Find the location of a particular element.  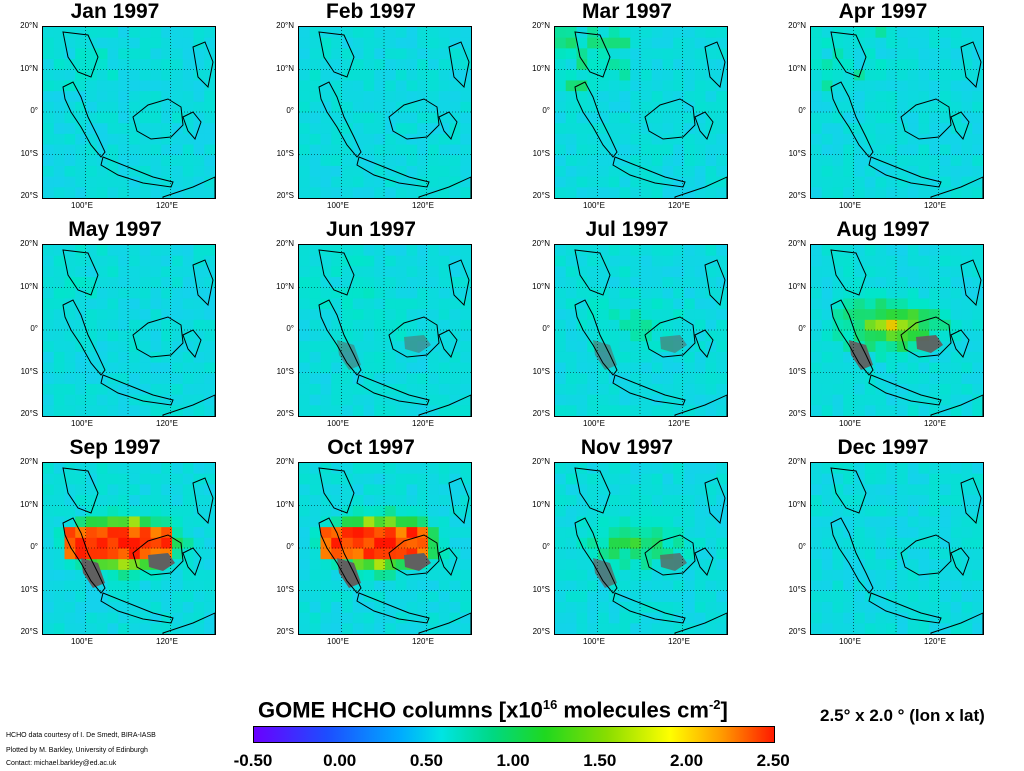

map-panel: Dec 1997 20°N 10°N 0° 10°S 20°S 100°E 120°E is located at coordinates (883, 543).